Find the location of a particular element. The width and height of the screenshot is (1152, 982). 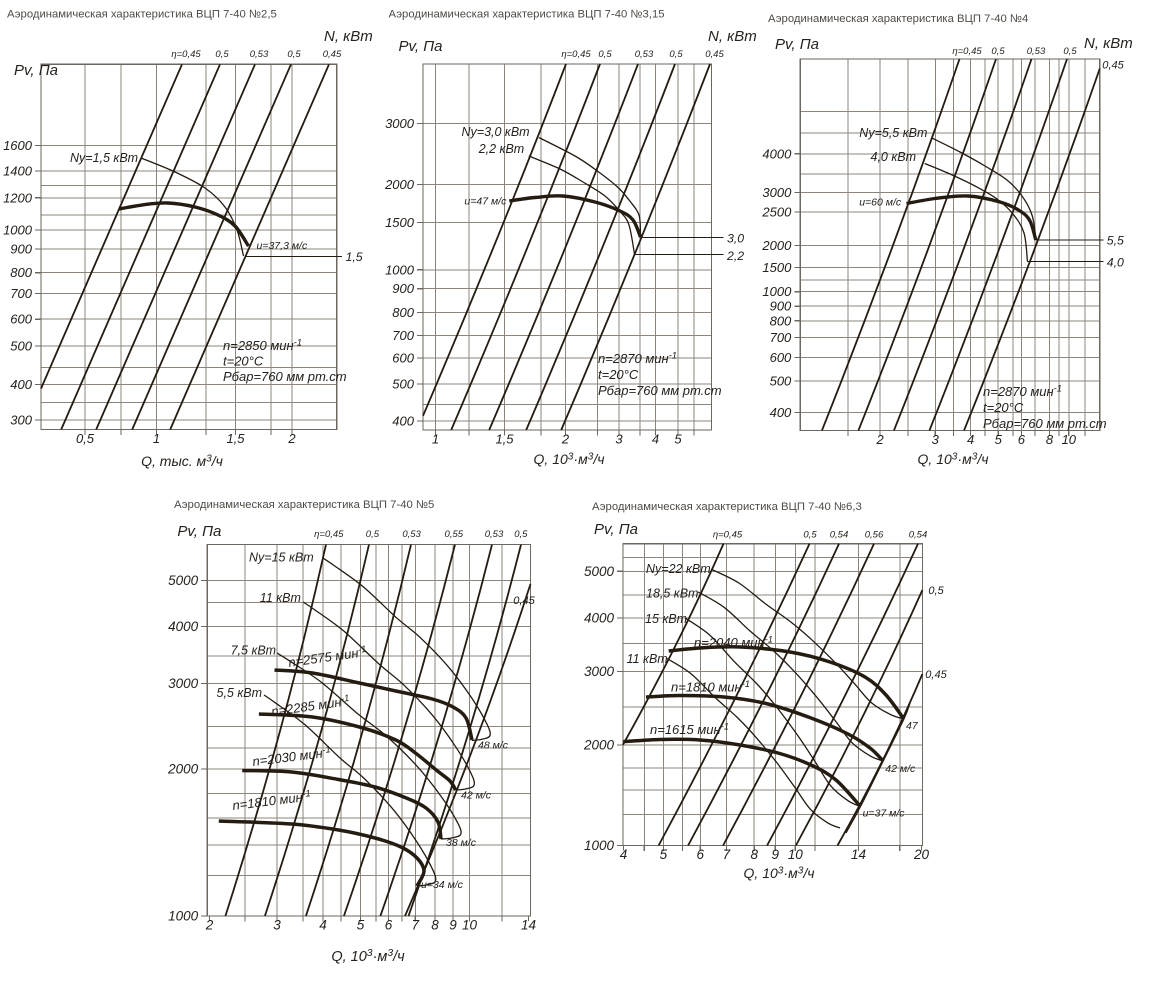

svg-text: 1600 is located at coordinates (18, 145).